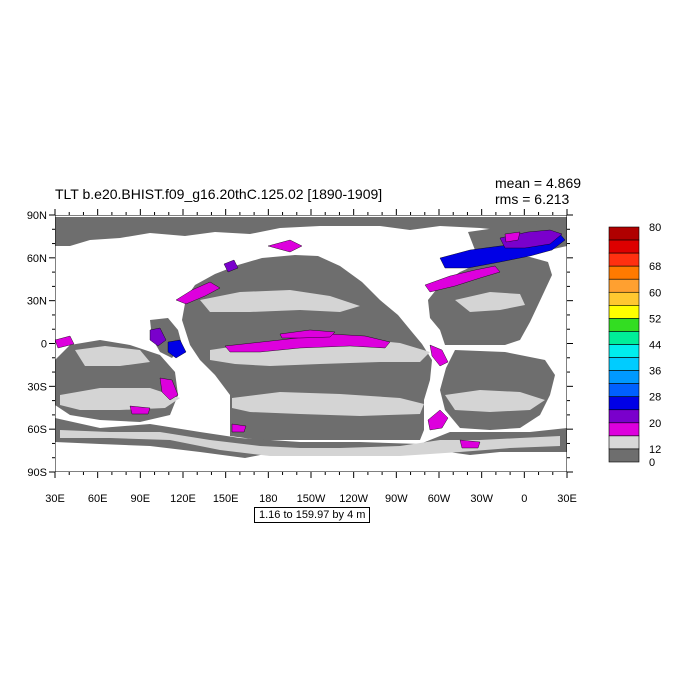  Describe the element at coordinates (311, 499) in the screenshot. I see `lon-label: 150W` at that location.